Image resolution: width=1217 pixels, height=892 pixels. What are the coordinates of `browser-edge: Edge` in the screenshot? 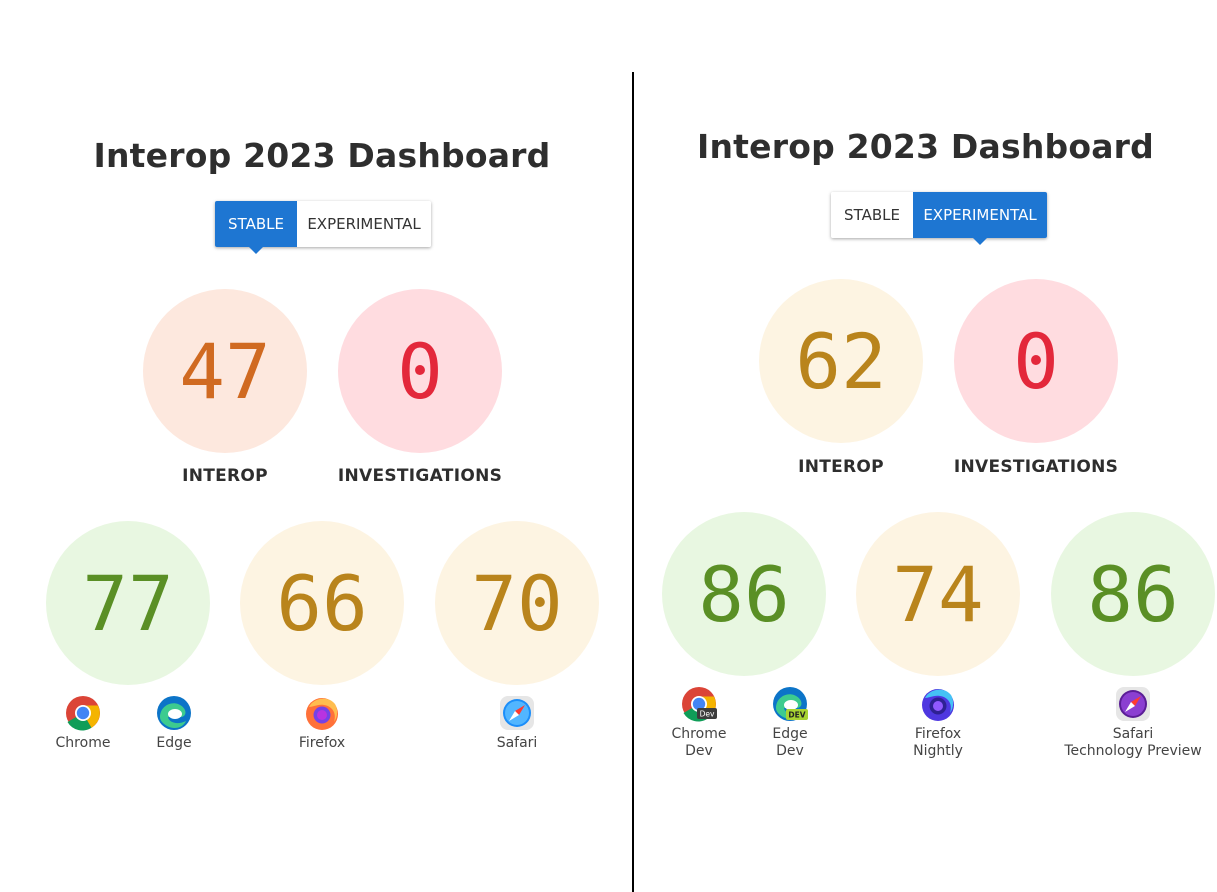 It's located at (174, 723).